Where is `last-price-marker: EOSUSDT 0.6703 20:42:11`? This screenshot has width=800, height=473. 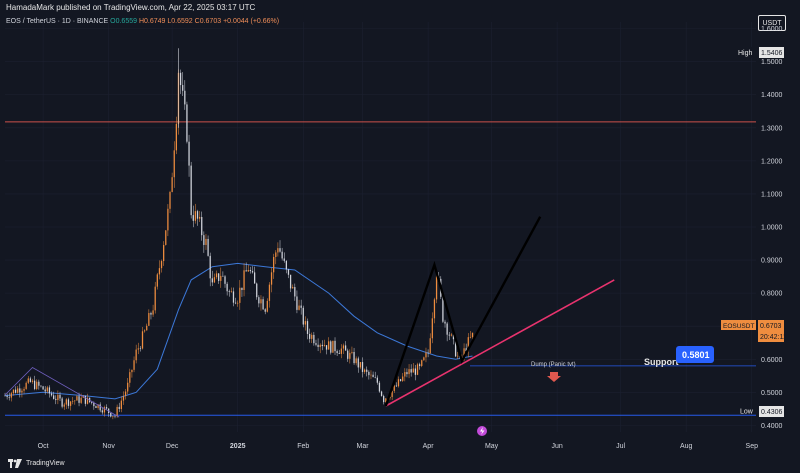
last-price-marker: EOSUSDT 0.6703 20:42:11 is located at coordinates (754, 331).